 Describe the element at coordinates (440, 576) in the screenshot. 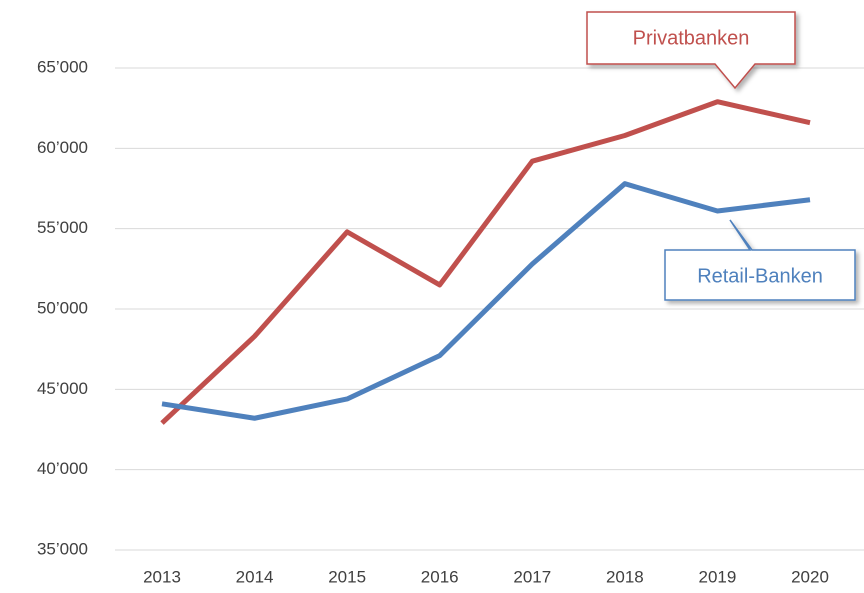

I see `x-tick-label: 2016` at that location.